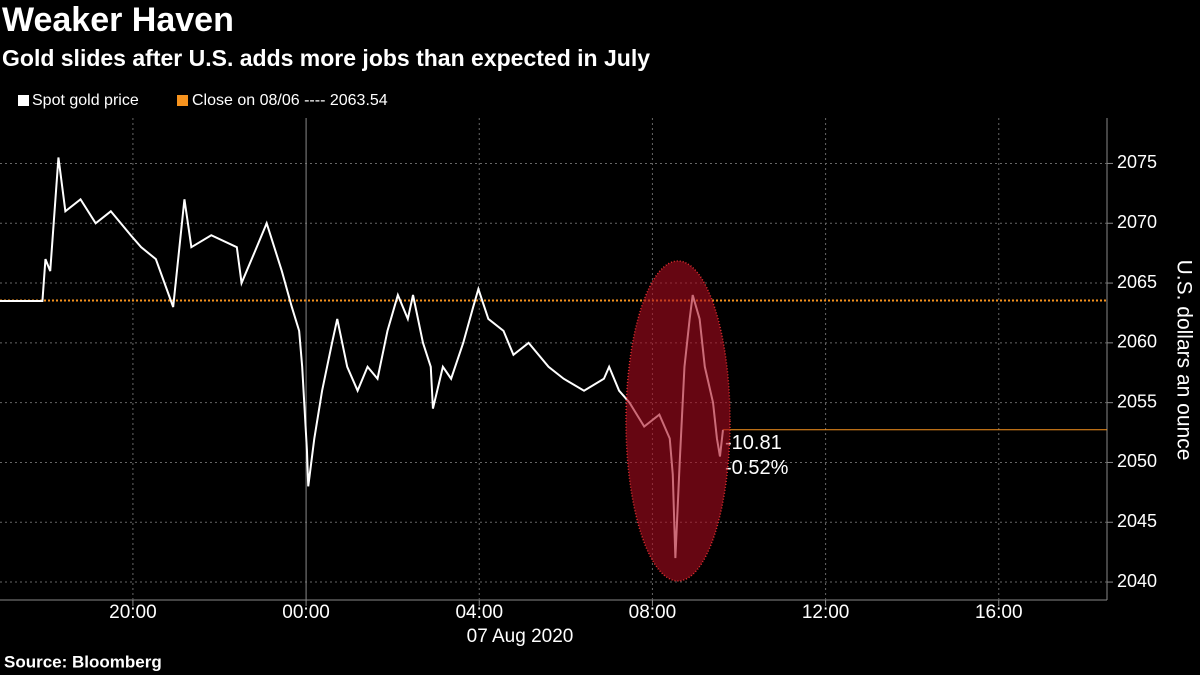 This screenshot has height=675, width=1200. Describe the element at coordinates (118, 20) in the screenshot. I see `chart-title: Weaker Haven` at that location.